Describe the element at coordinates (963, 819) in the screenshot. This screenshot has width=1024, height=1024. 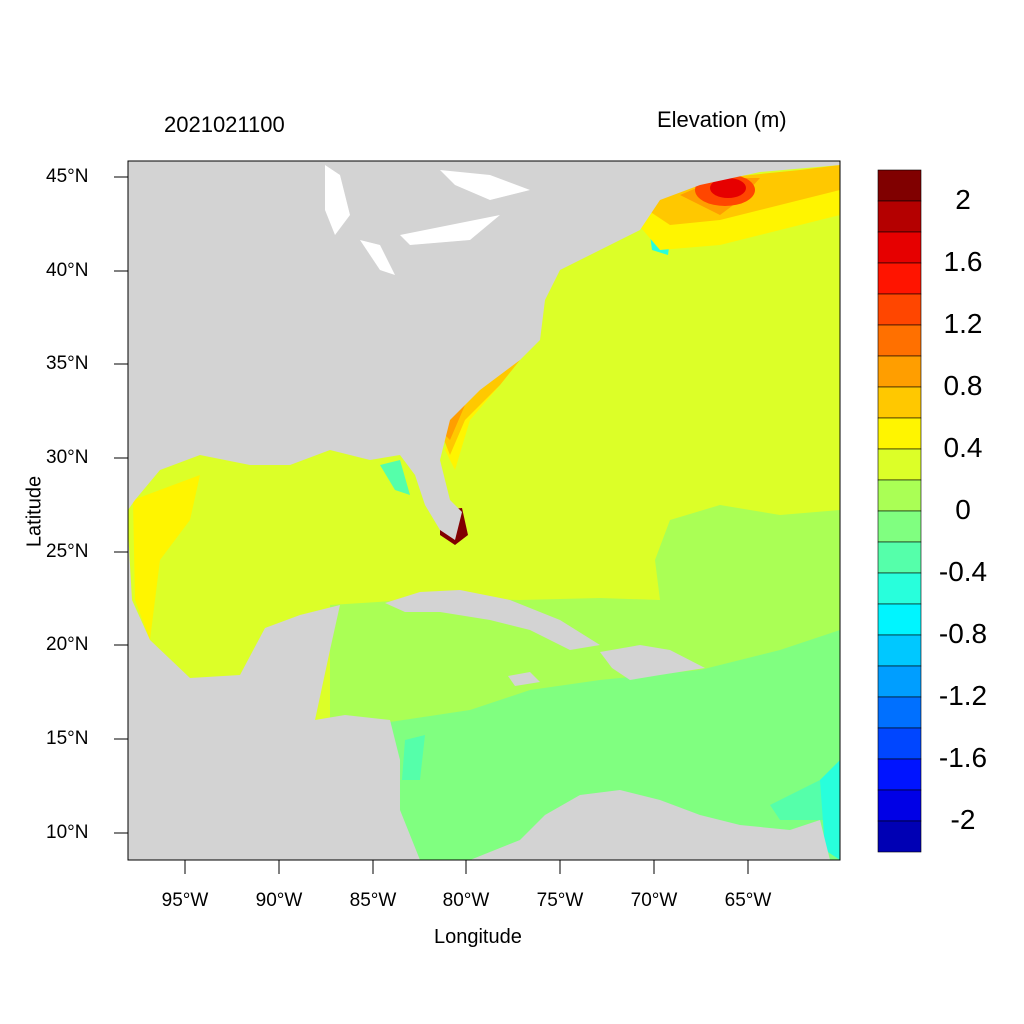
I see `colorbar-label: -2` at that location.